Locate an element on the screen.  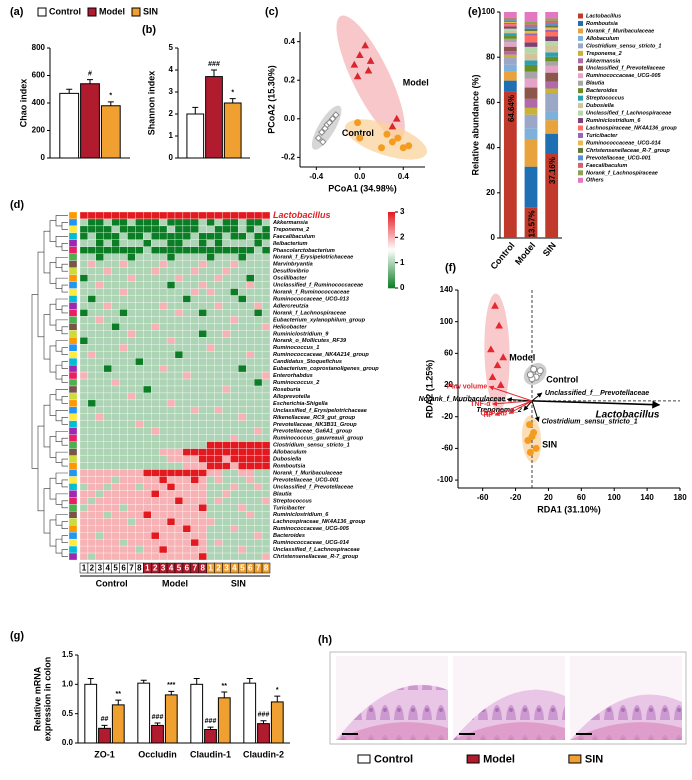
loading-arrow is located at coordinates (596, 404).